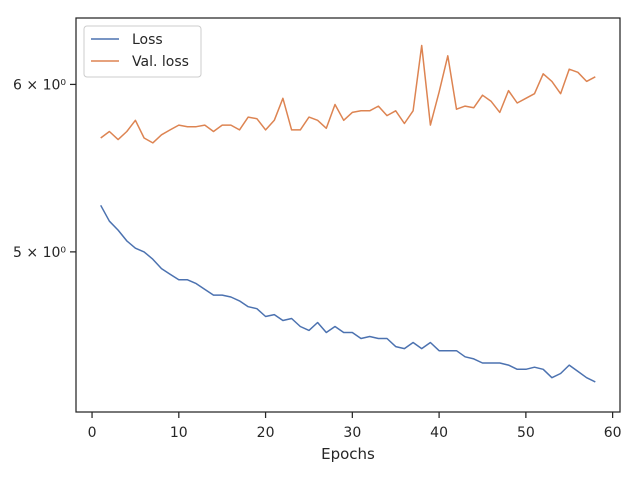 The width and height of the screenshot is (640, 480). I want to click on x-tick-label: 20, so click(266, 433).